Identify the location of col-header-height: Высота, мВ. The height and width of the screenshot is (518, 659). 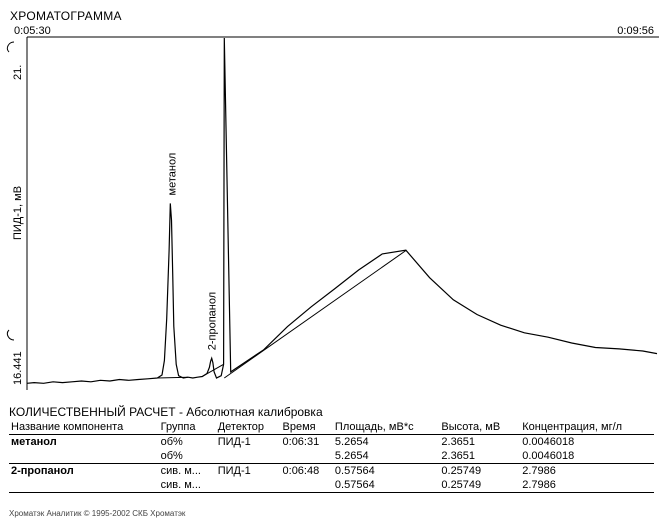
(480, 427).